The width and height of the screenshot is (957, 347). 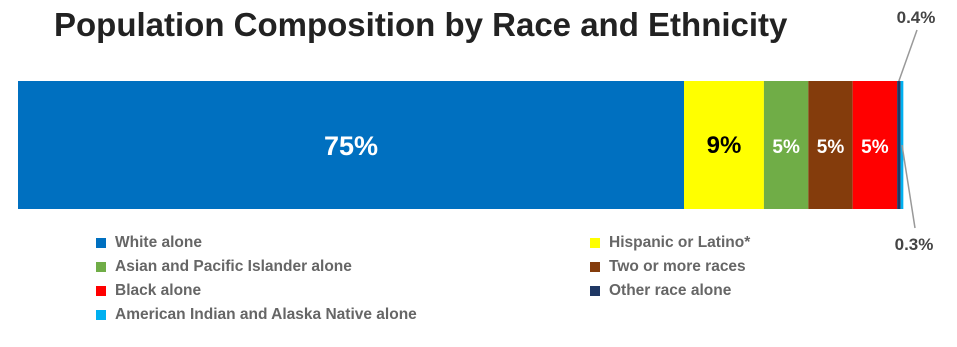 I want to click on legend-item-black-alone: Black alone, so click(x=148, y=291).